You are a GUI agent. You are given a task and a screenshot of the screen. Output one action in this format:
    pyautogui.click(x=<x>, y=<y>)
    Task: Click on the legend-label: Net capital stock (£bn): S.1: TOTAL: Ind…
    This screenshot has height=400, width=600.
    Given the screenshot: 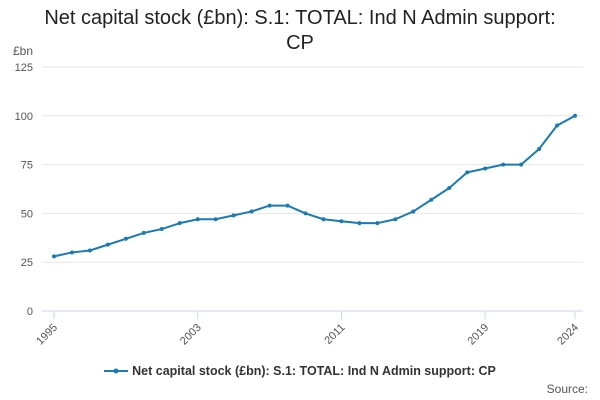 What is the action you would take?
    pyautogui.click(x=314, y=371)
    